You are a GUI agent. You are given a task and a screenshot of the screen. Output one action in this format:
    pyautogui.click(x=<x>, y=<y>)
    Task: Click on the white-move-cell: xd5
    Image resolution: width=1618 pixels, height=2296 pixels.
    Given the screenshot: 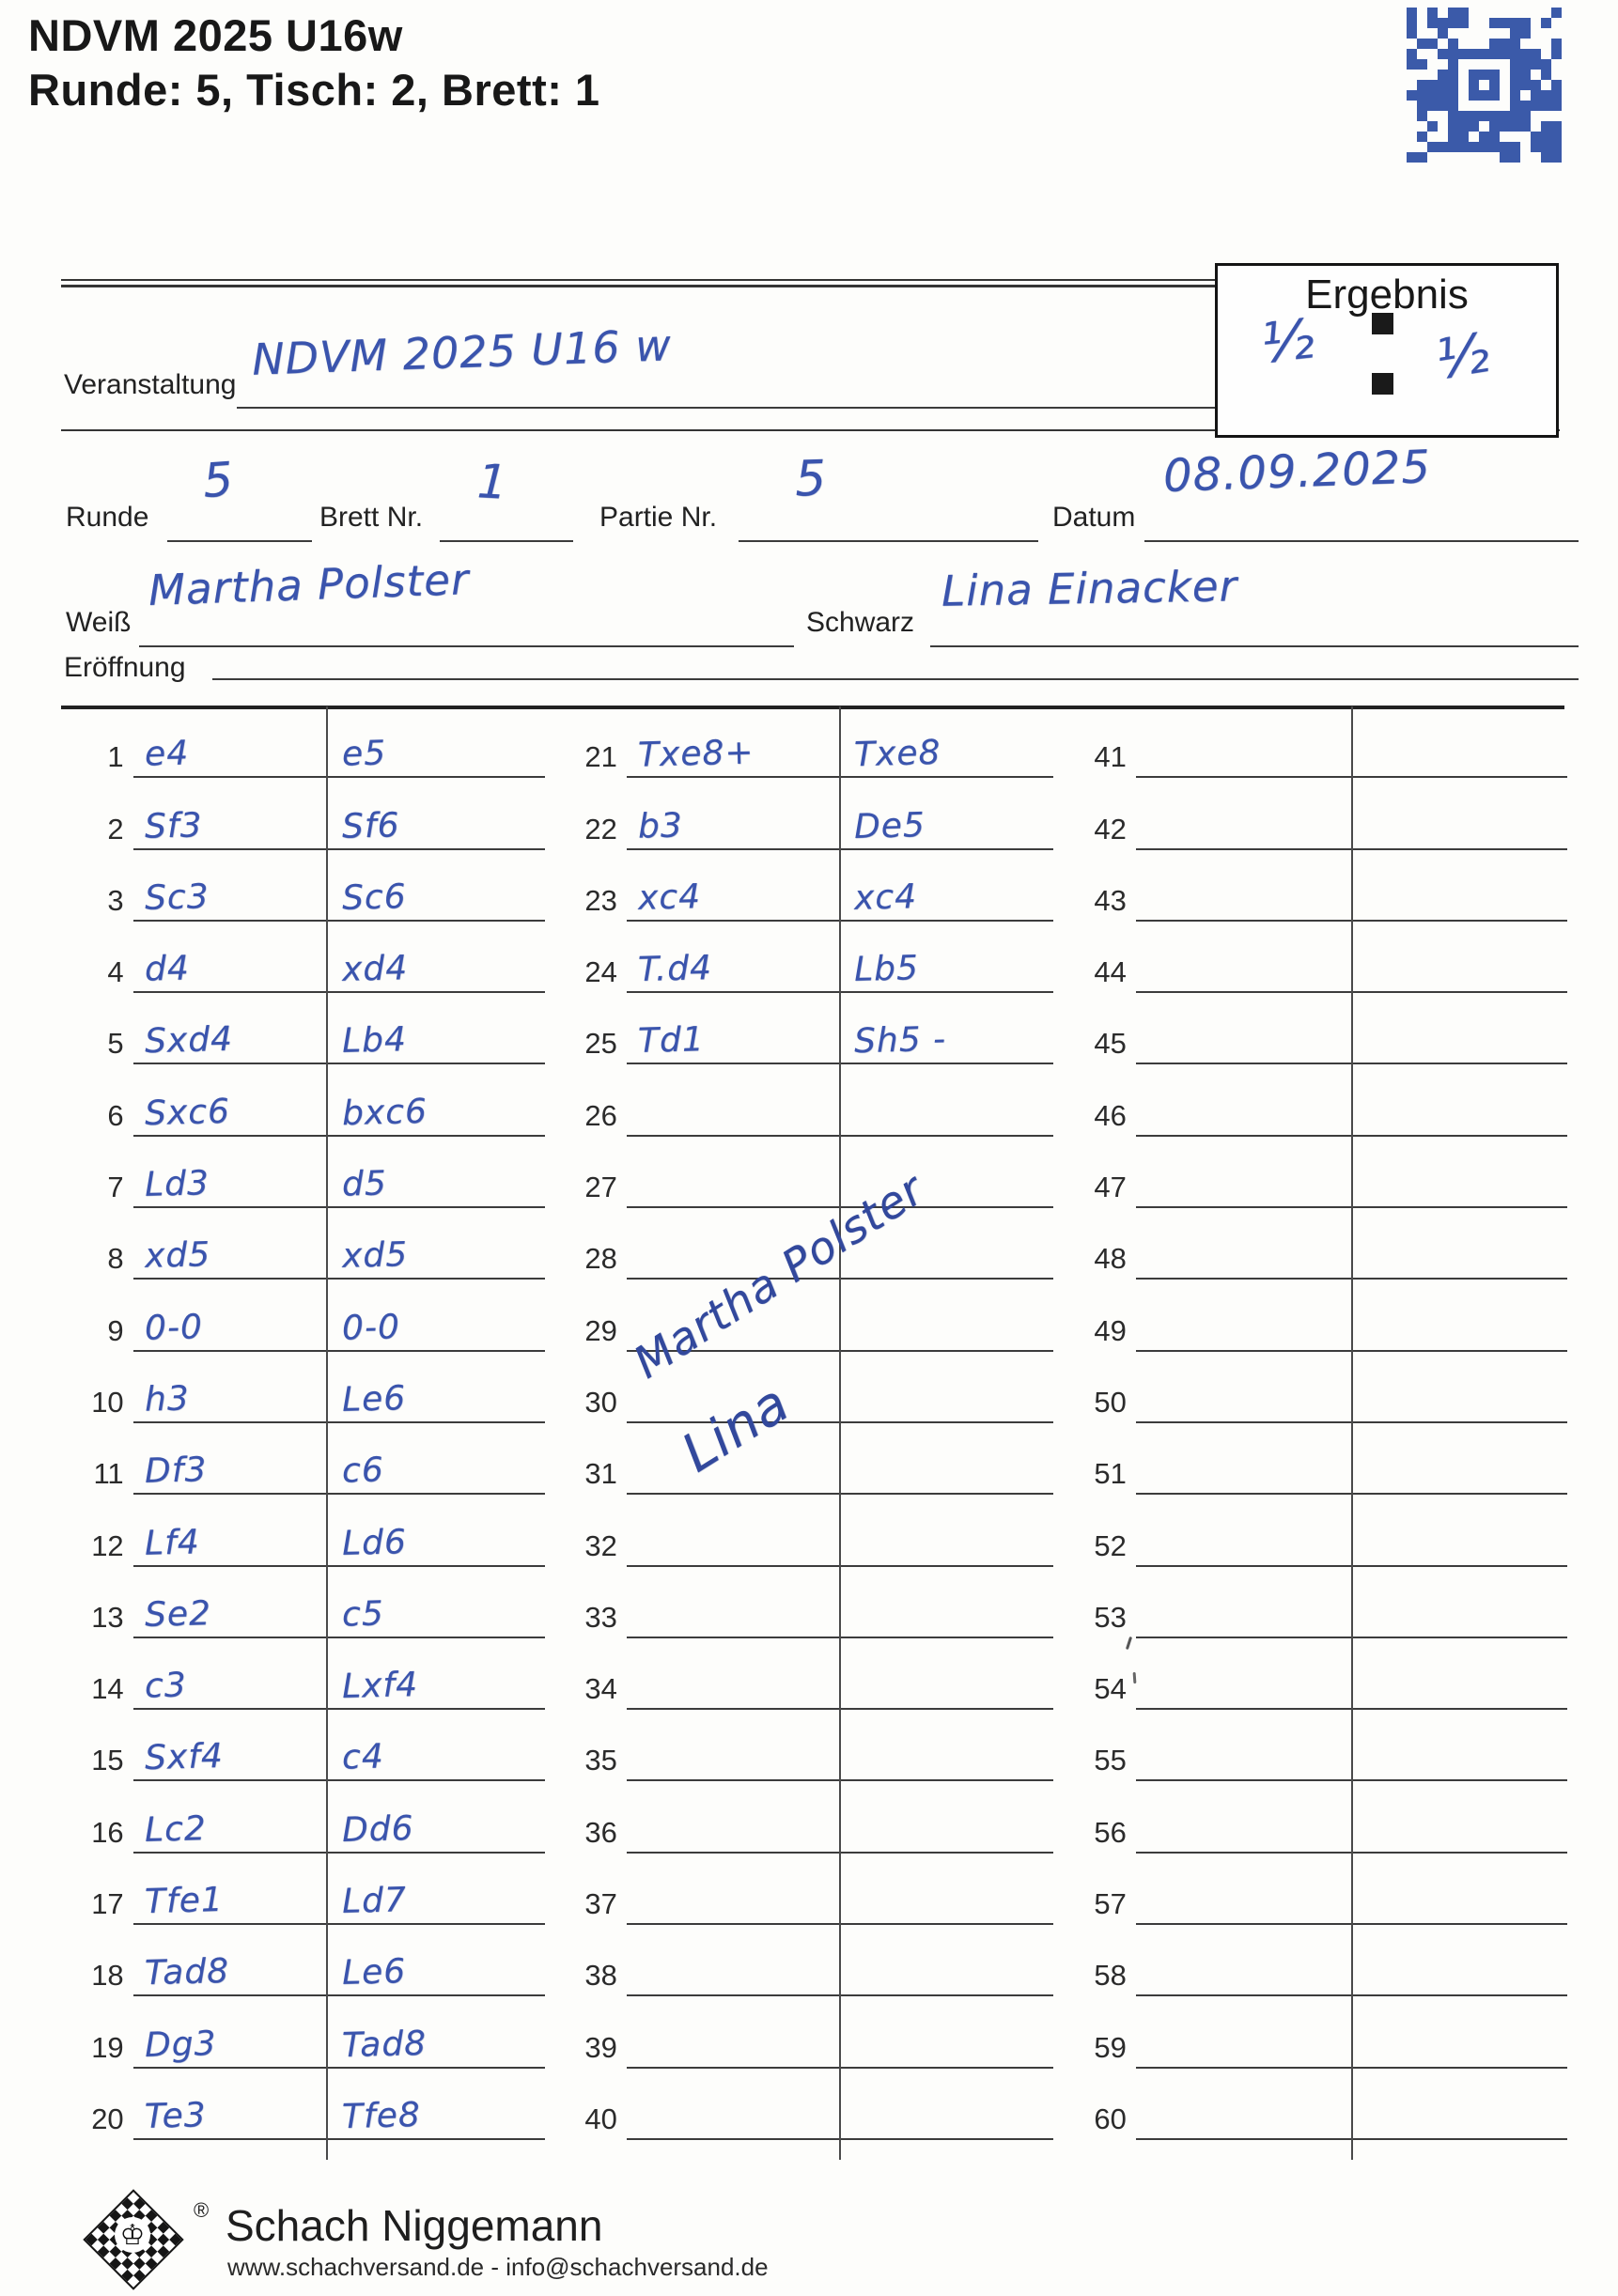 What is the action you would take?
    pyautogui.click(x=232, y=1244)
    